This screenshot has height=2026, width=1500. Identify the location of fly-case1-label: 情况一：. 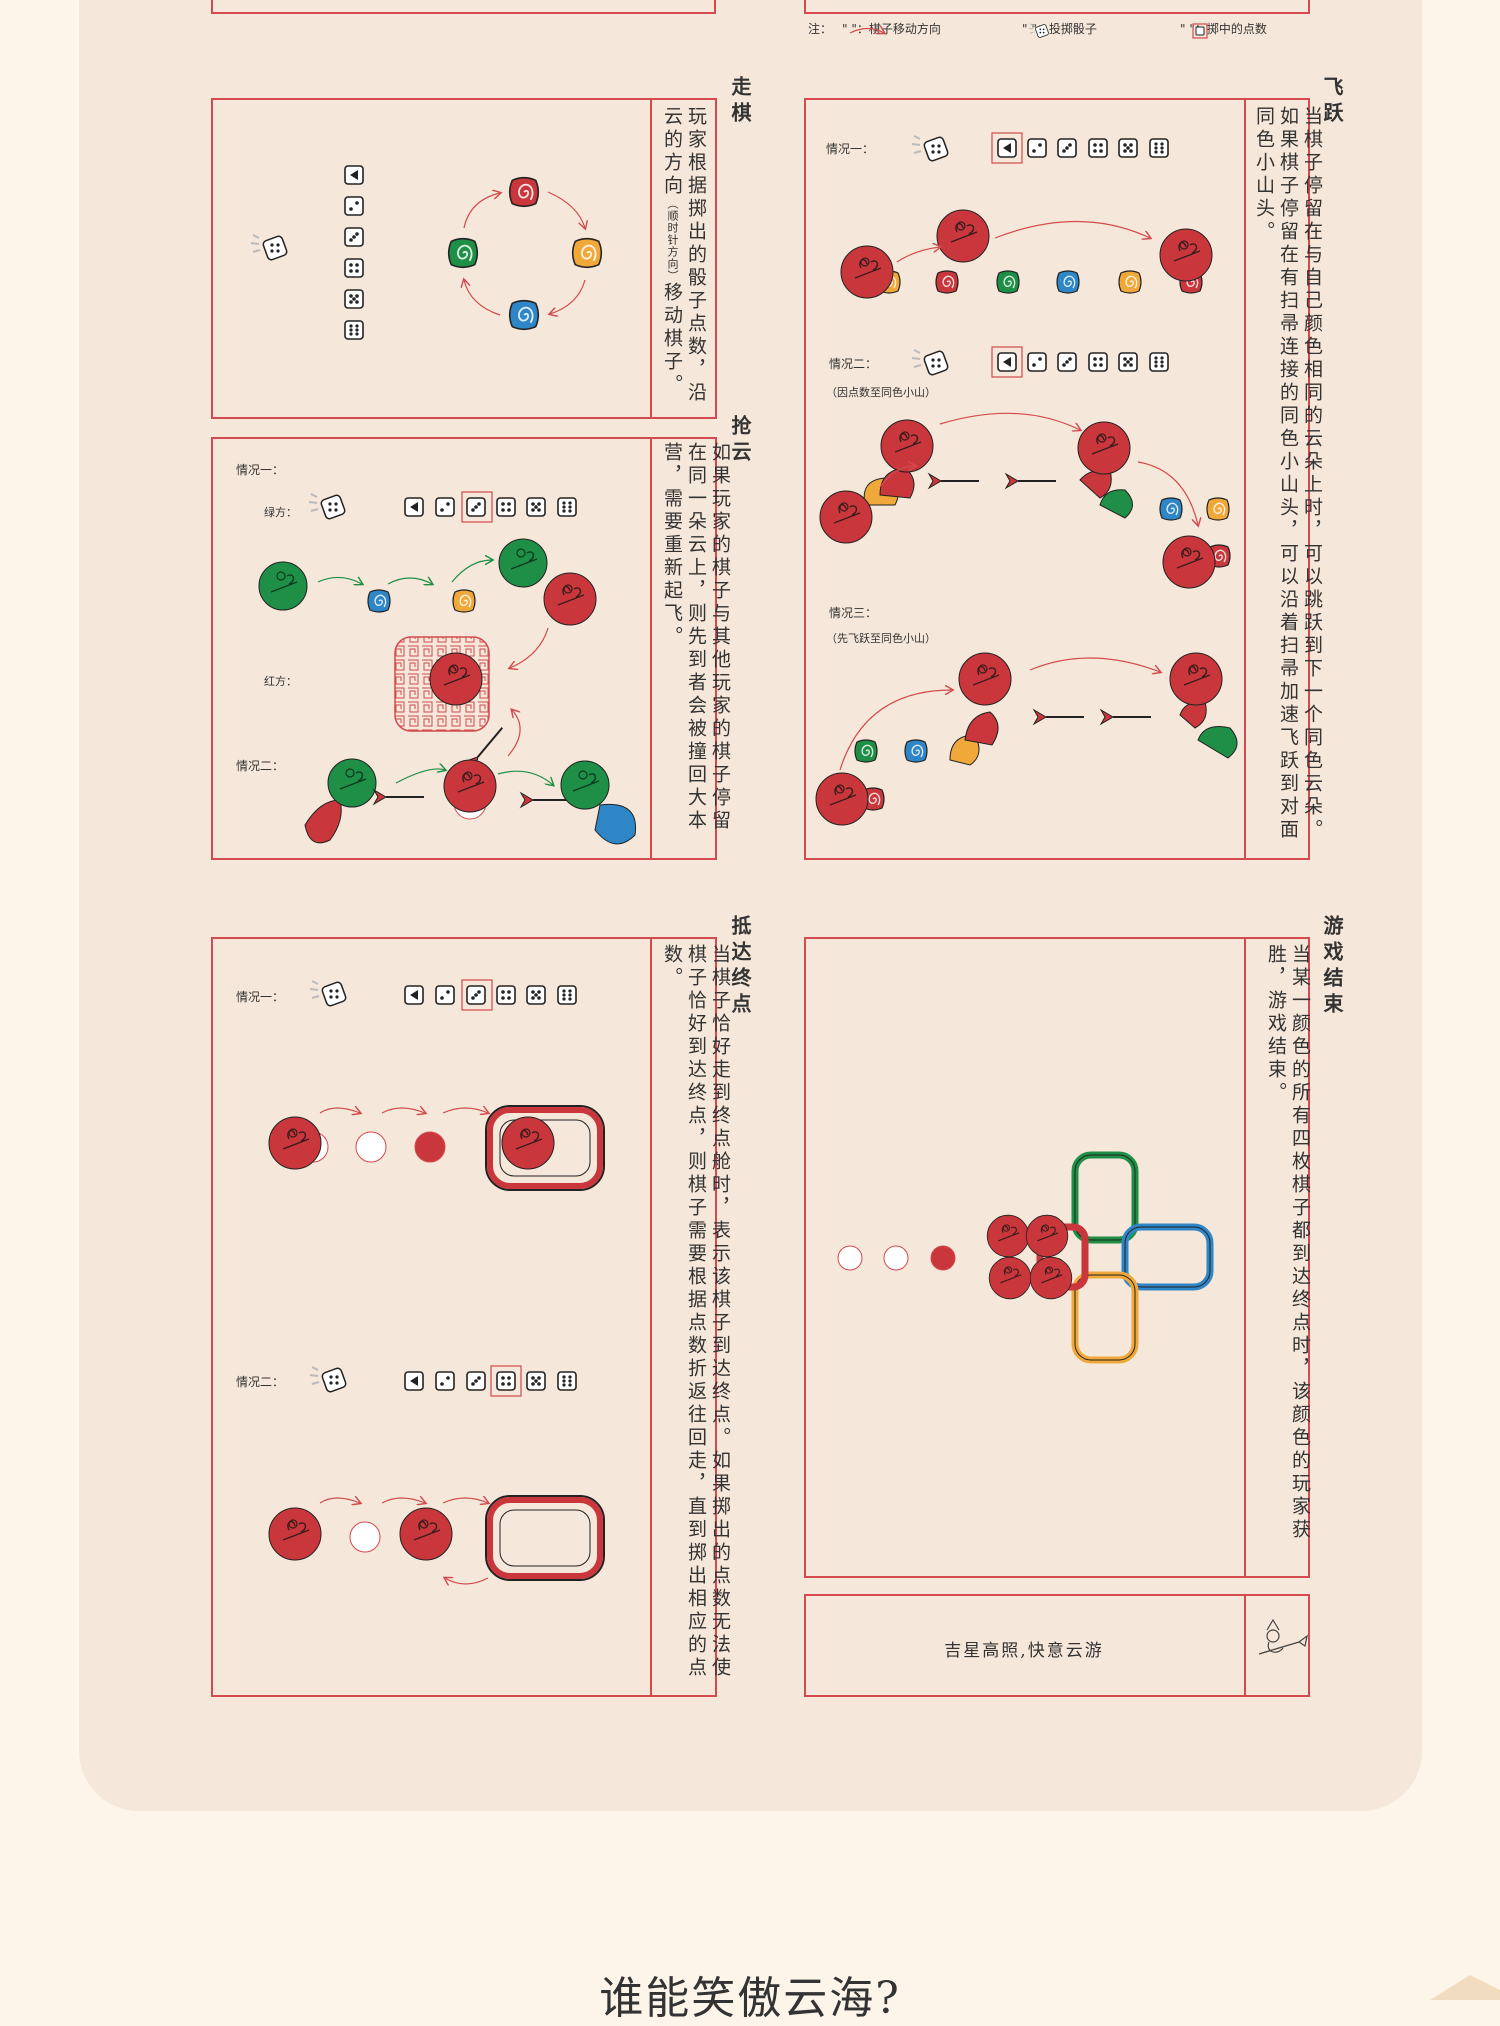
(850, 149).